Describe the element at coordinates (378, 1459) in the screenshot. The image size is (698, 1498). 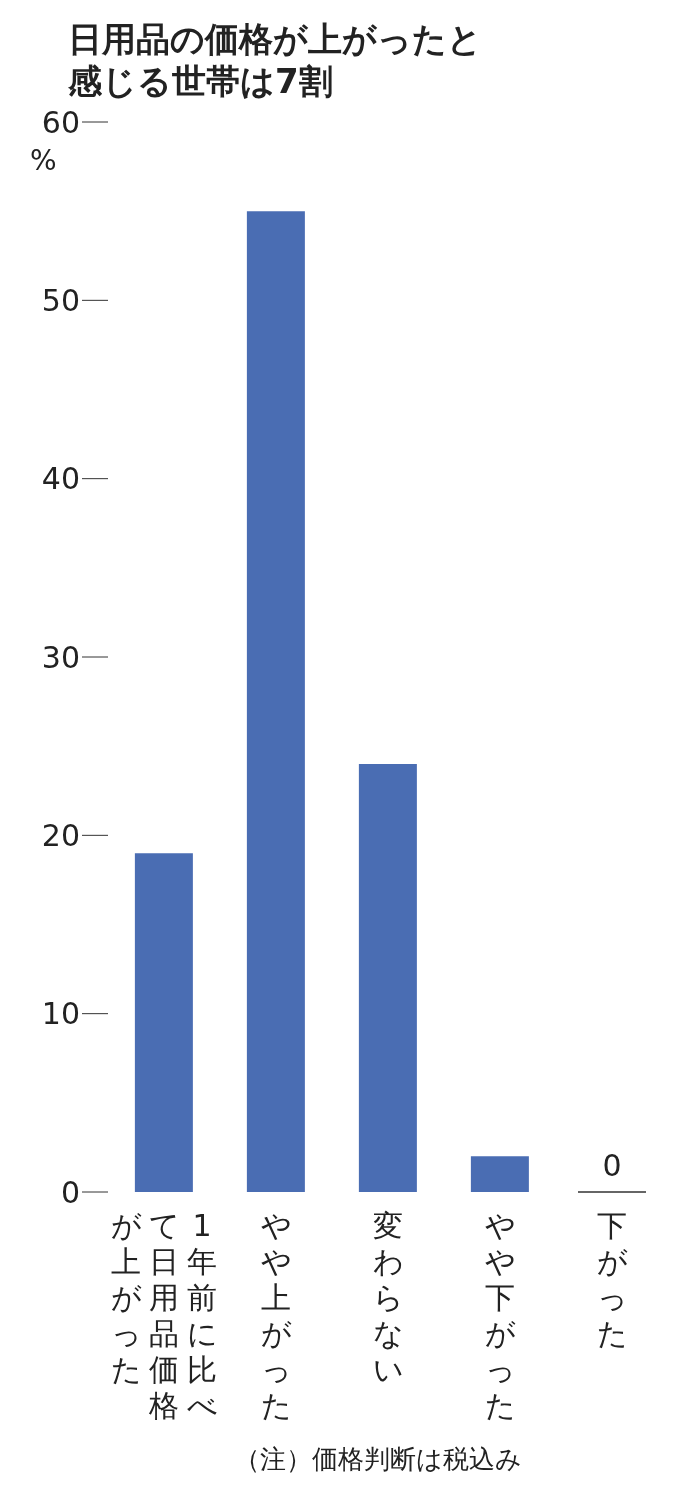
I see `text: （注）価格判断は税込み` at that location.